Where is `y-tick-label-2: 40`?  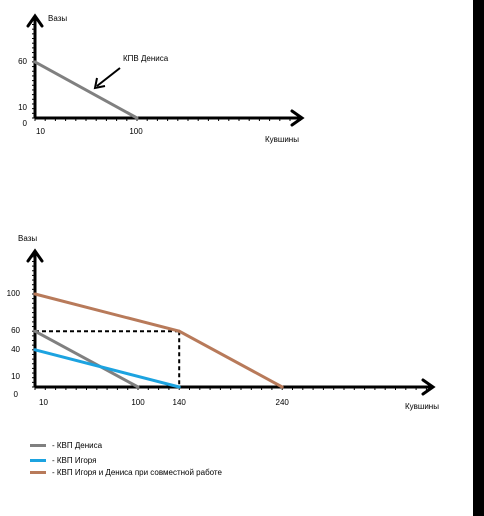
y-tick-label-2: 40 is located at coordinates (15, 349).